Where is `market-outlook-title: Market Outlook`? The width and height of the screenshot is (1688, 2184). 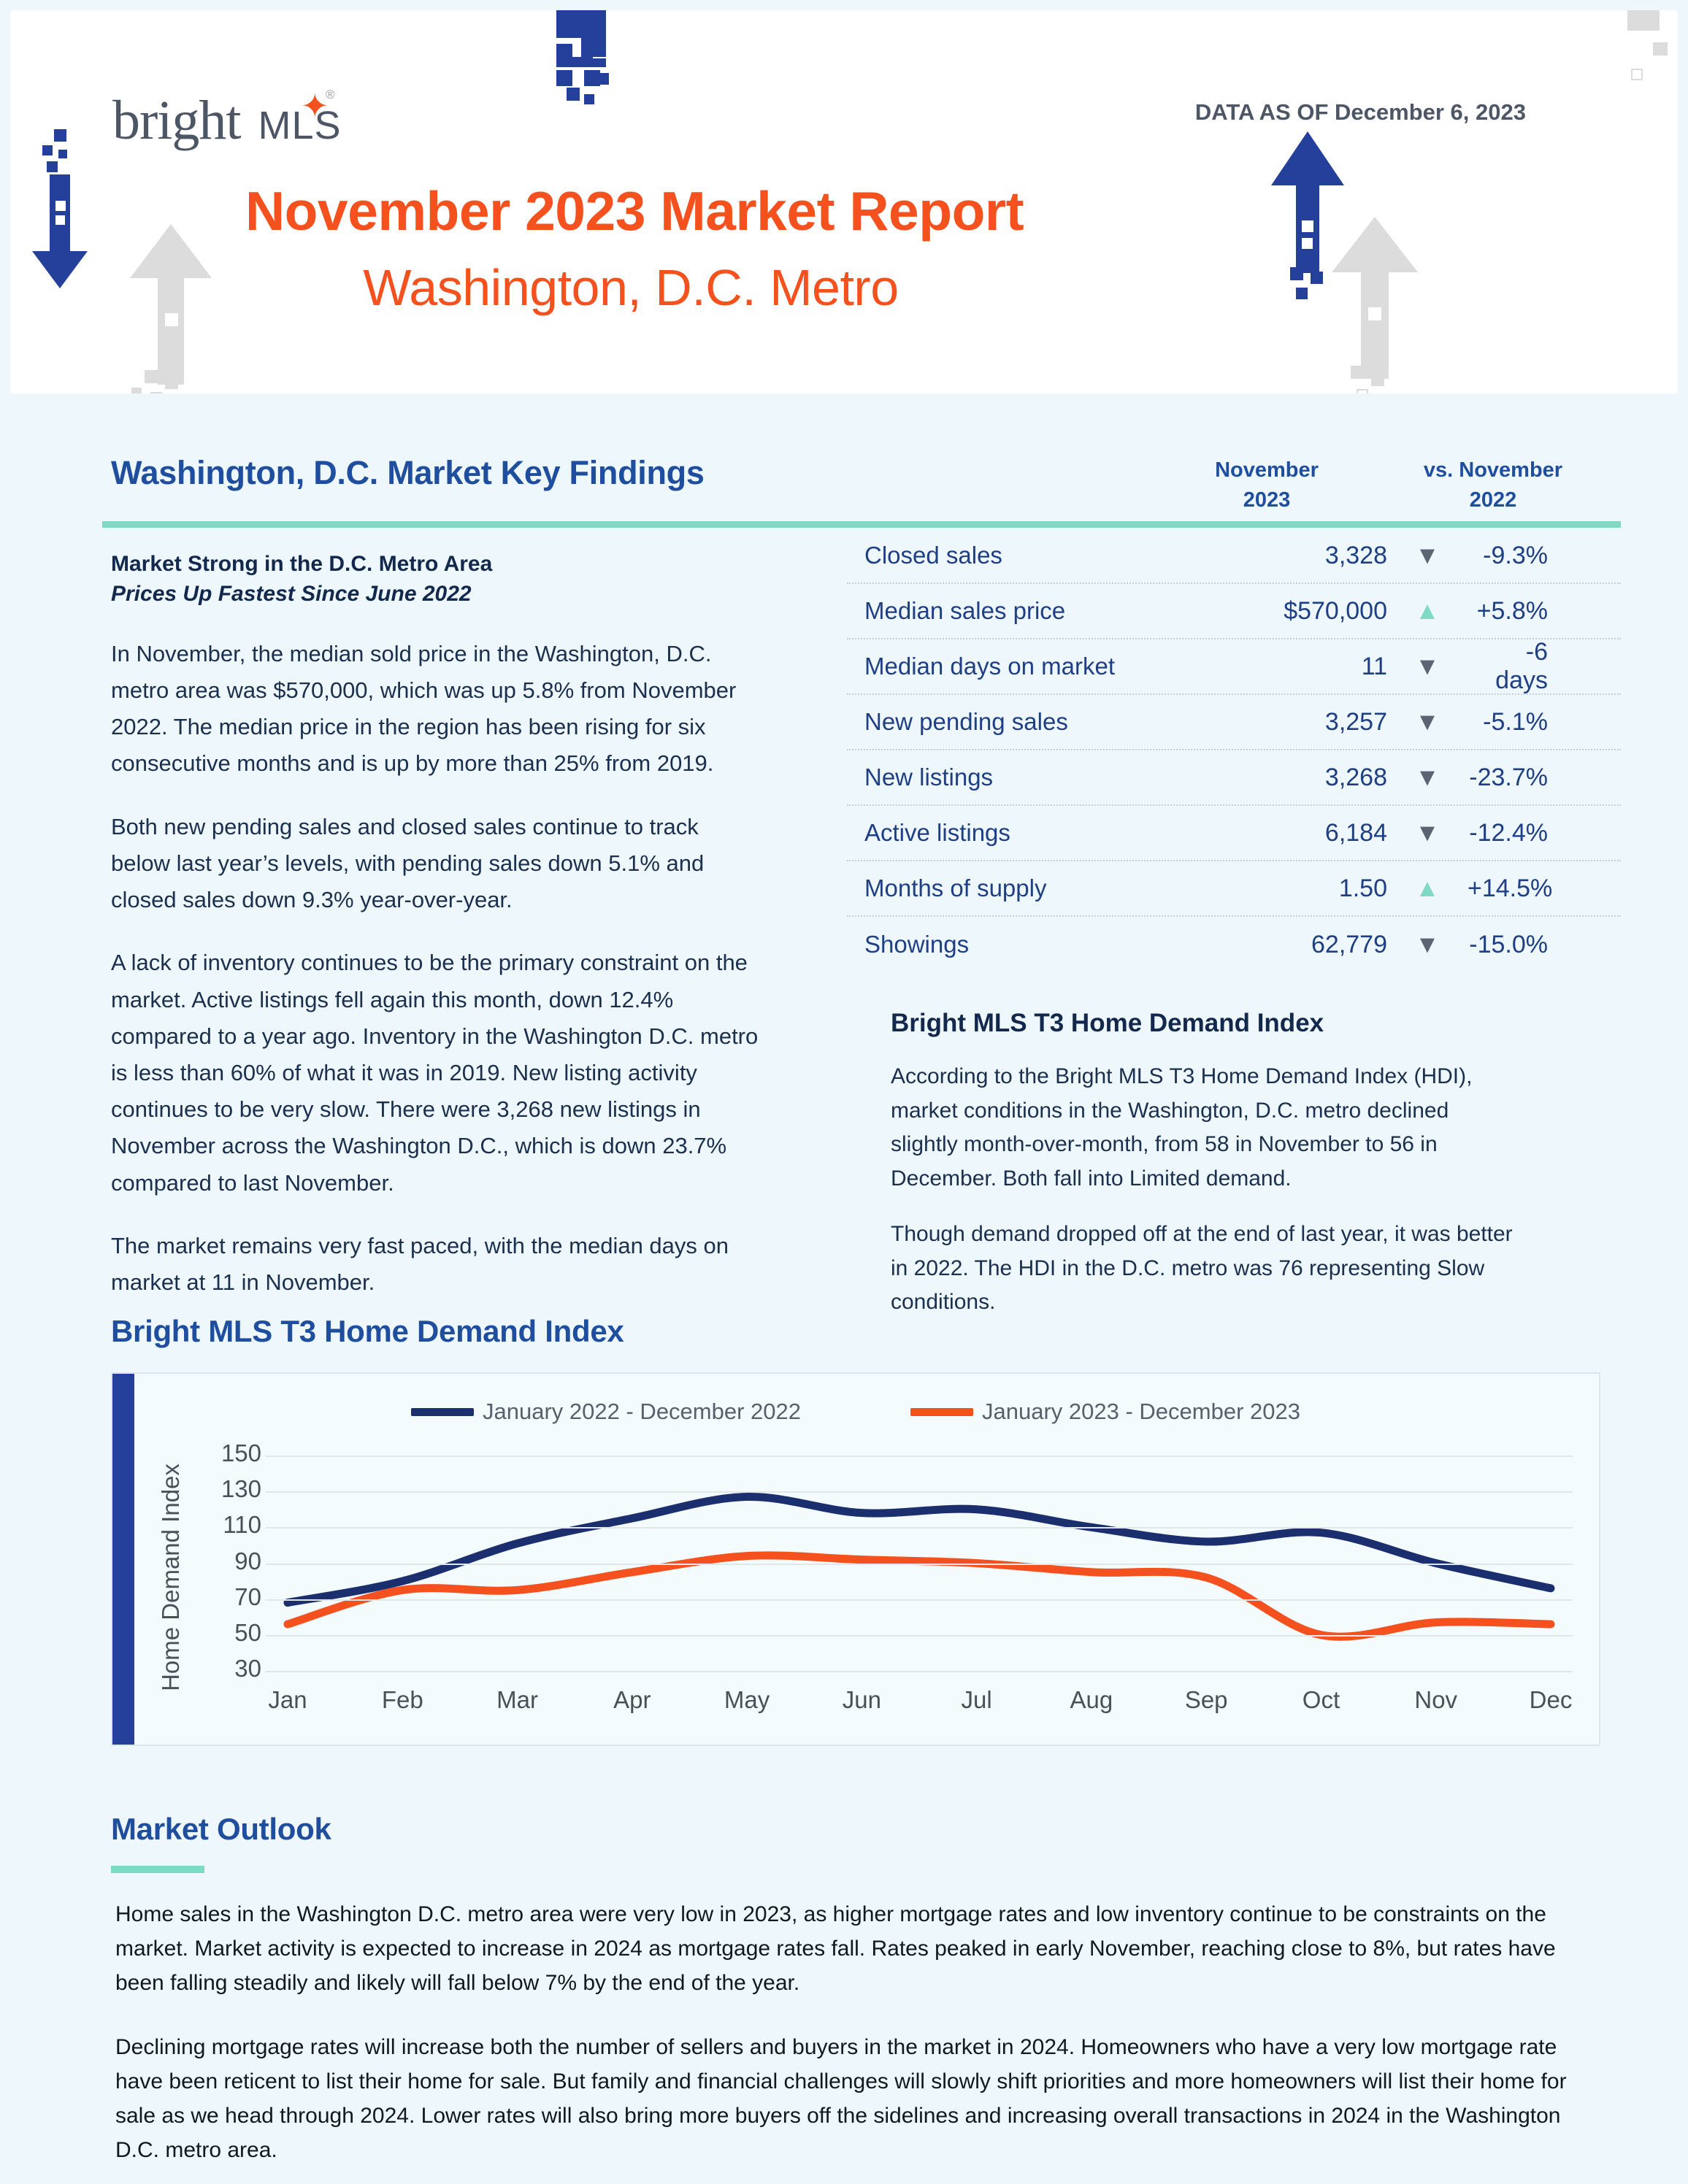 market-outlook-title: Market Outlook is located at coordinates (221, 1829).